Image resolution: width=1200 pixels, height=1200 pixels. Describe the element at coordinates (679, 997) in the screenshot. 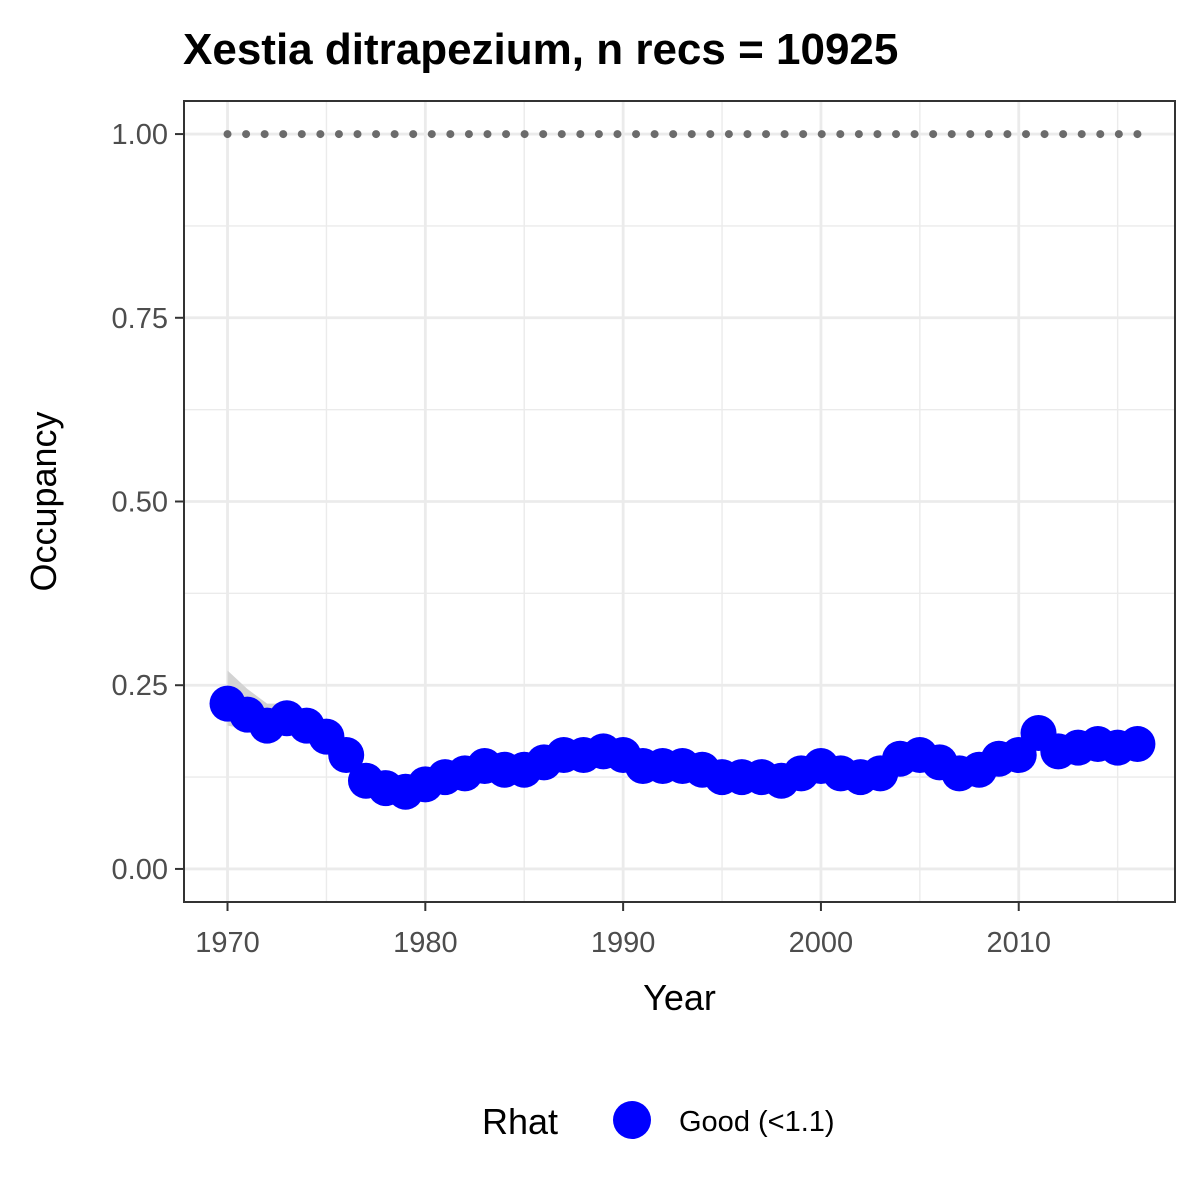

I see `x-axis-title: Year` at that location.